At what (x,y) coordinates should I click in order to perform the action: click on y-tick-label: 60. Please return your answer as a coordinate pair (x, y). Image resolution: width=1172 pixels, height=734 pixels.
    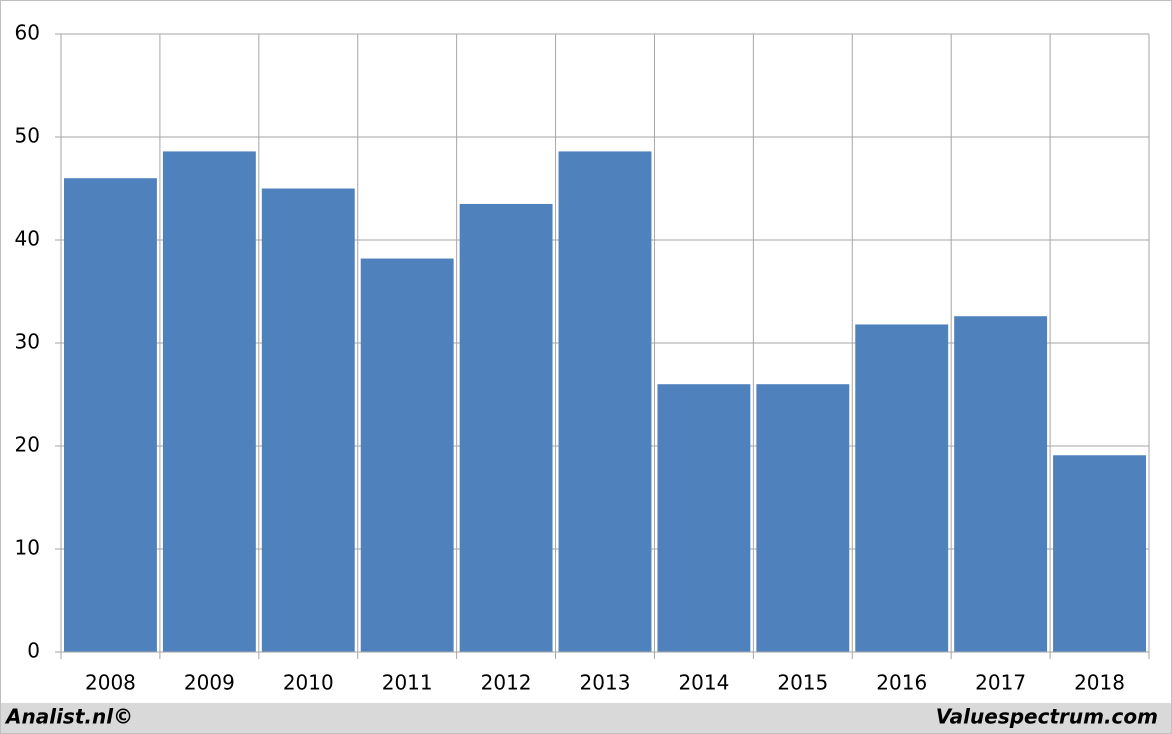
    Looking at the image, I should click on (27, 33).